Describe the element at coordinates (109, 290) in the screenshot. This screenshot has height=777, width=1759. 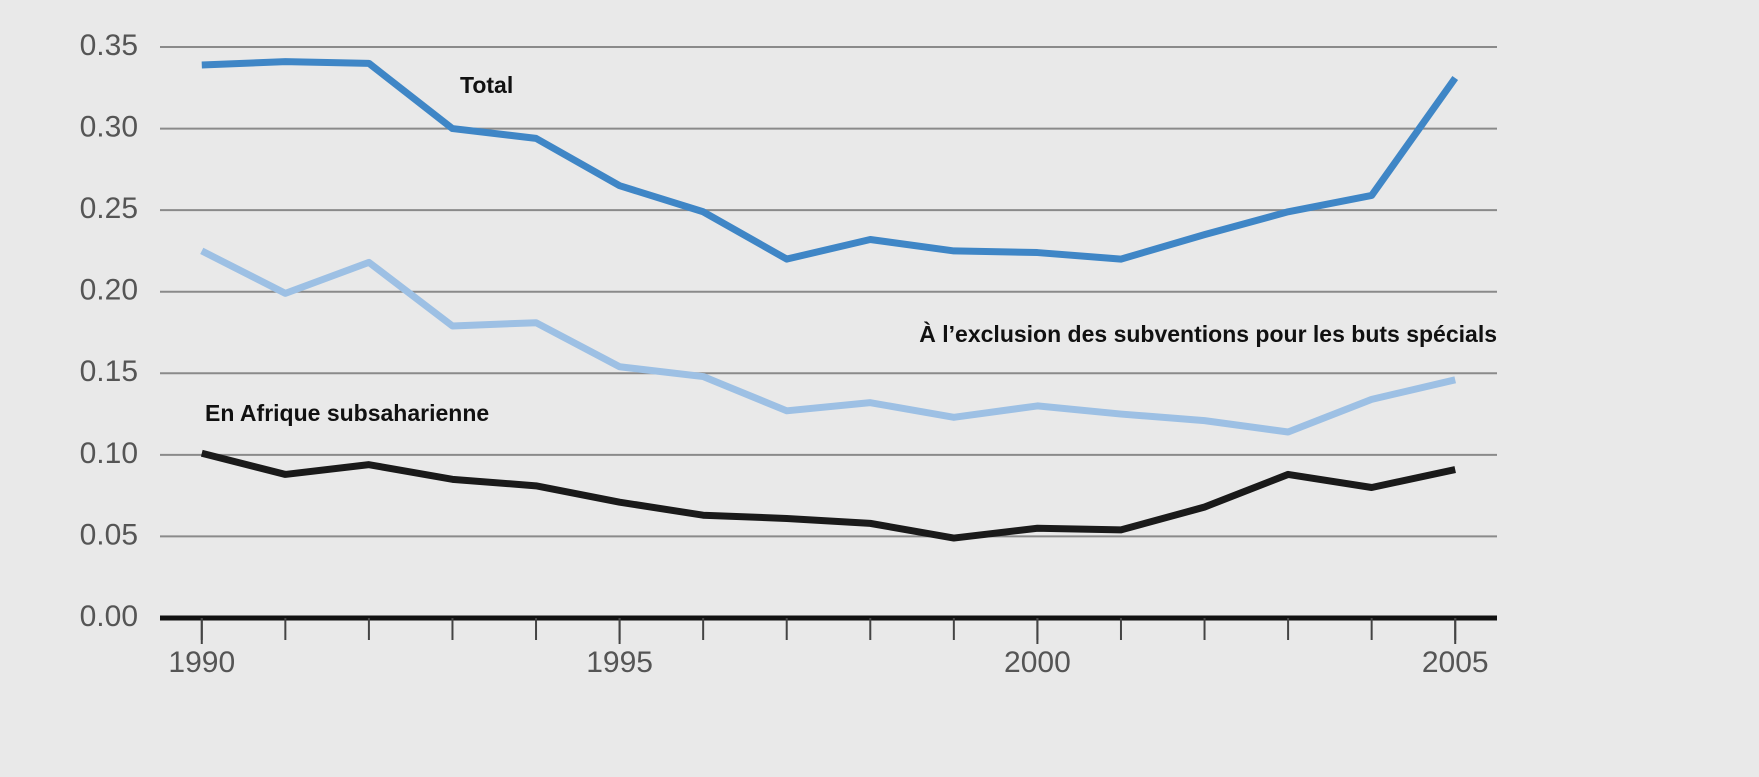
I see `y-tick-label: 0.20` at that location.